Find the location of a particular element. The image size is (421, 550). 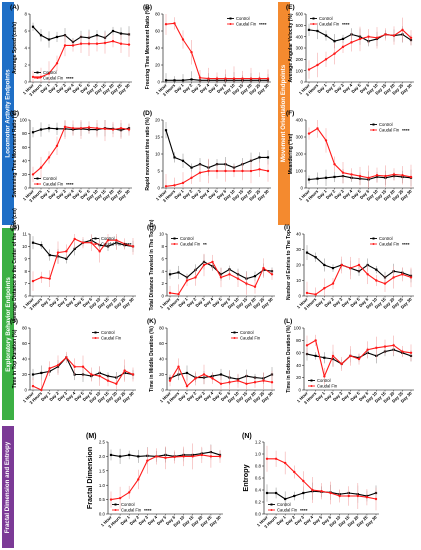

y-tick-label: 300 is located at coordinates (300, 48).